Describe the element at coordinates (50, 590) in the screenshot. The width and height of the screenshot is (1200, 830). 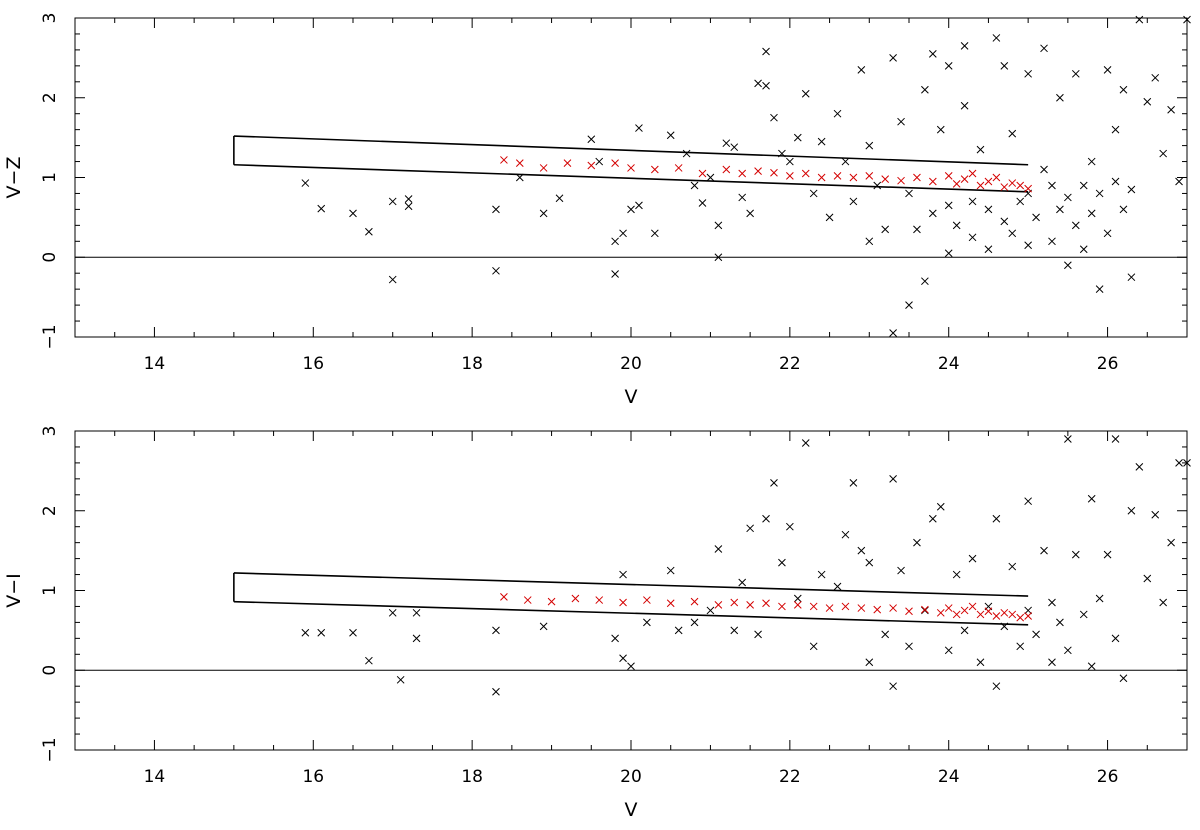
I see `y-tick-label: 1` at that location.